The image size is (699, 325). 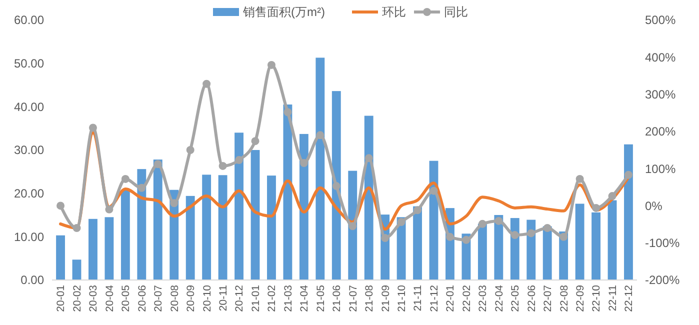 I want to click on x-tick-label: 20-09, so click(x=191, y=298).